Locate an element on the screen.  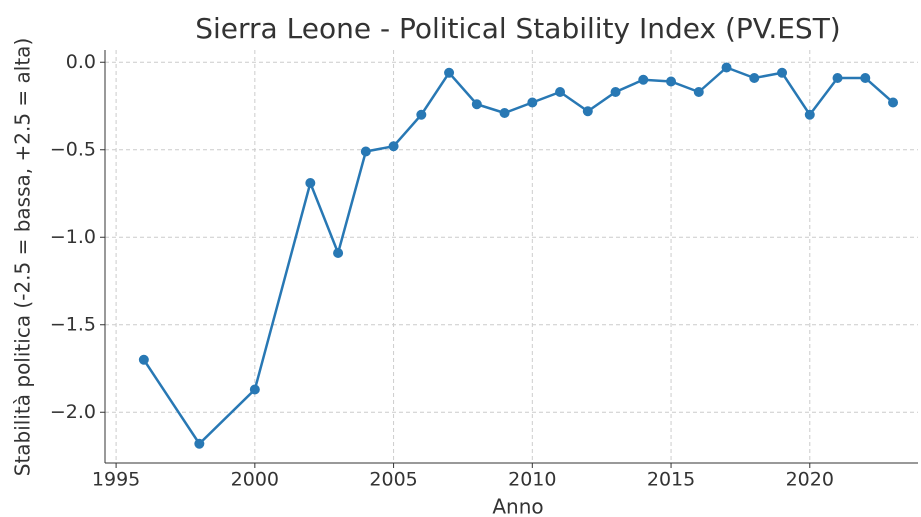
y-tick-label: −0.5 is located at coordinates (73, 149).